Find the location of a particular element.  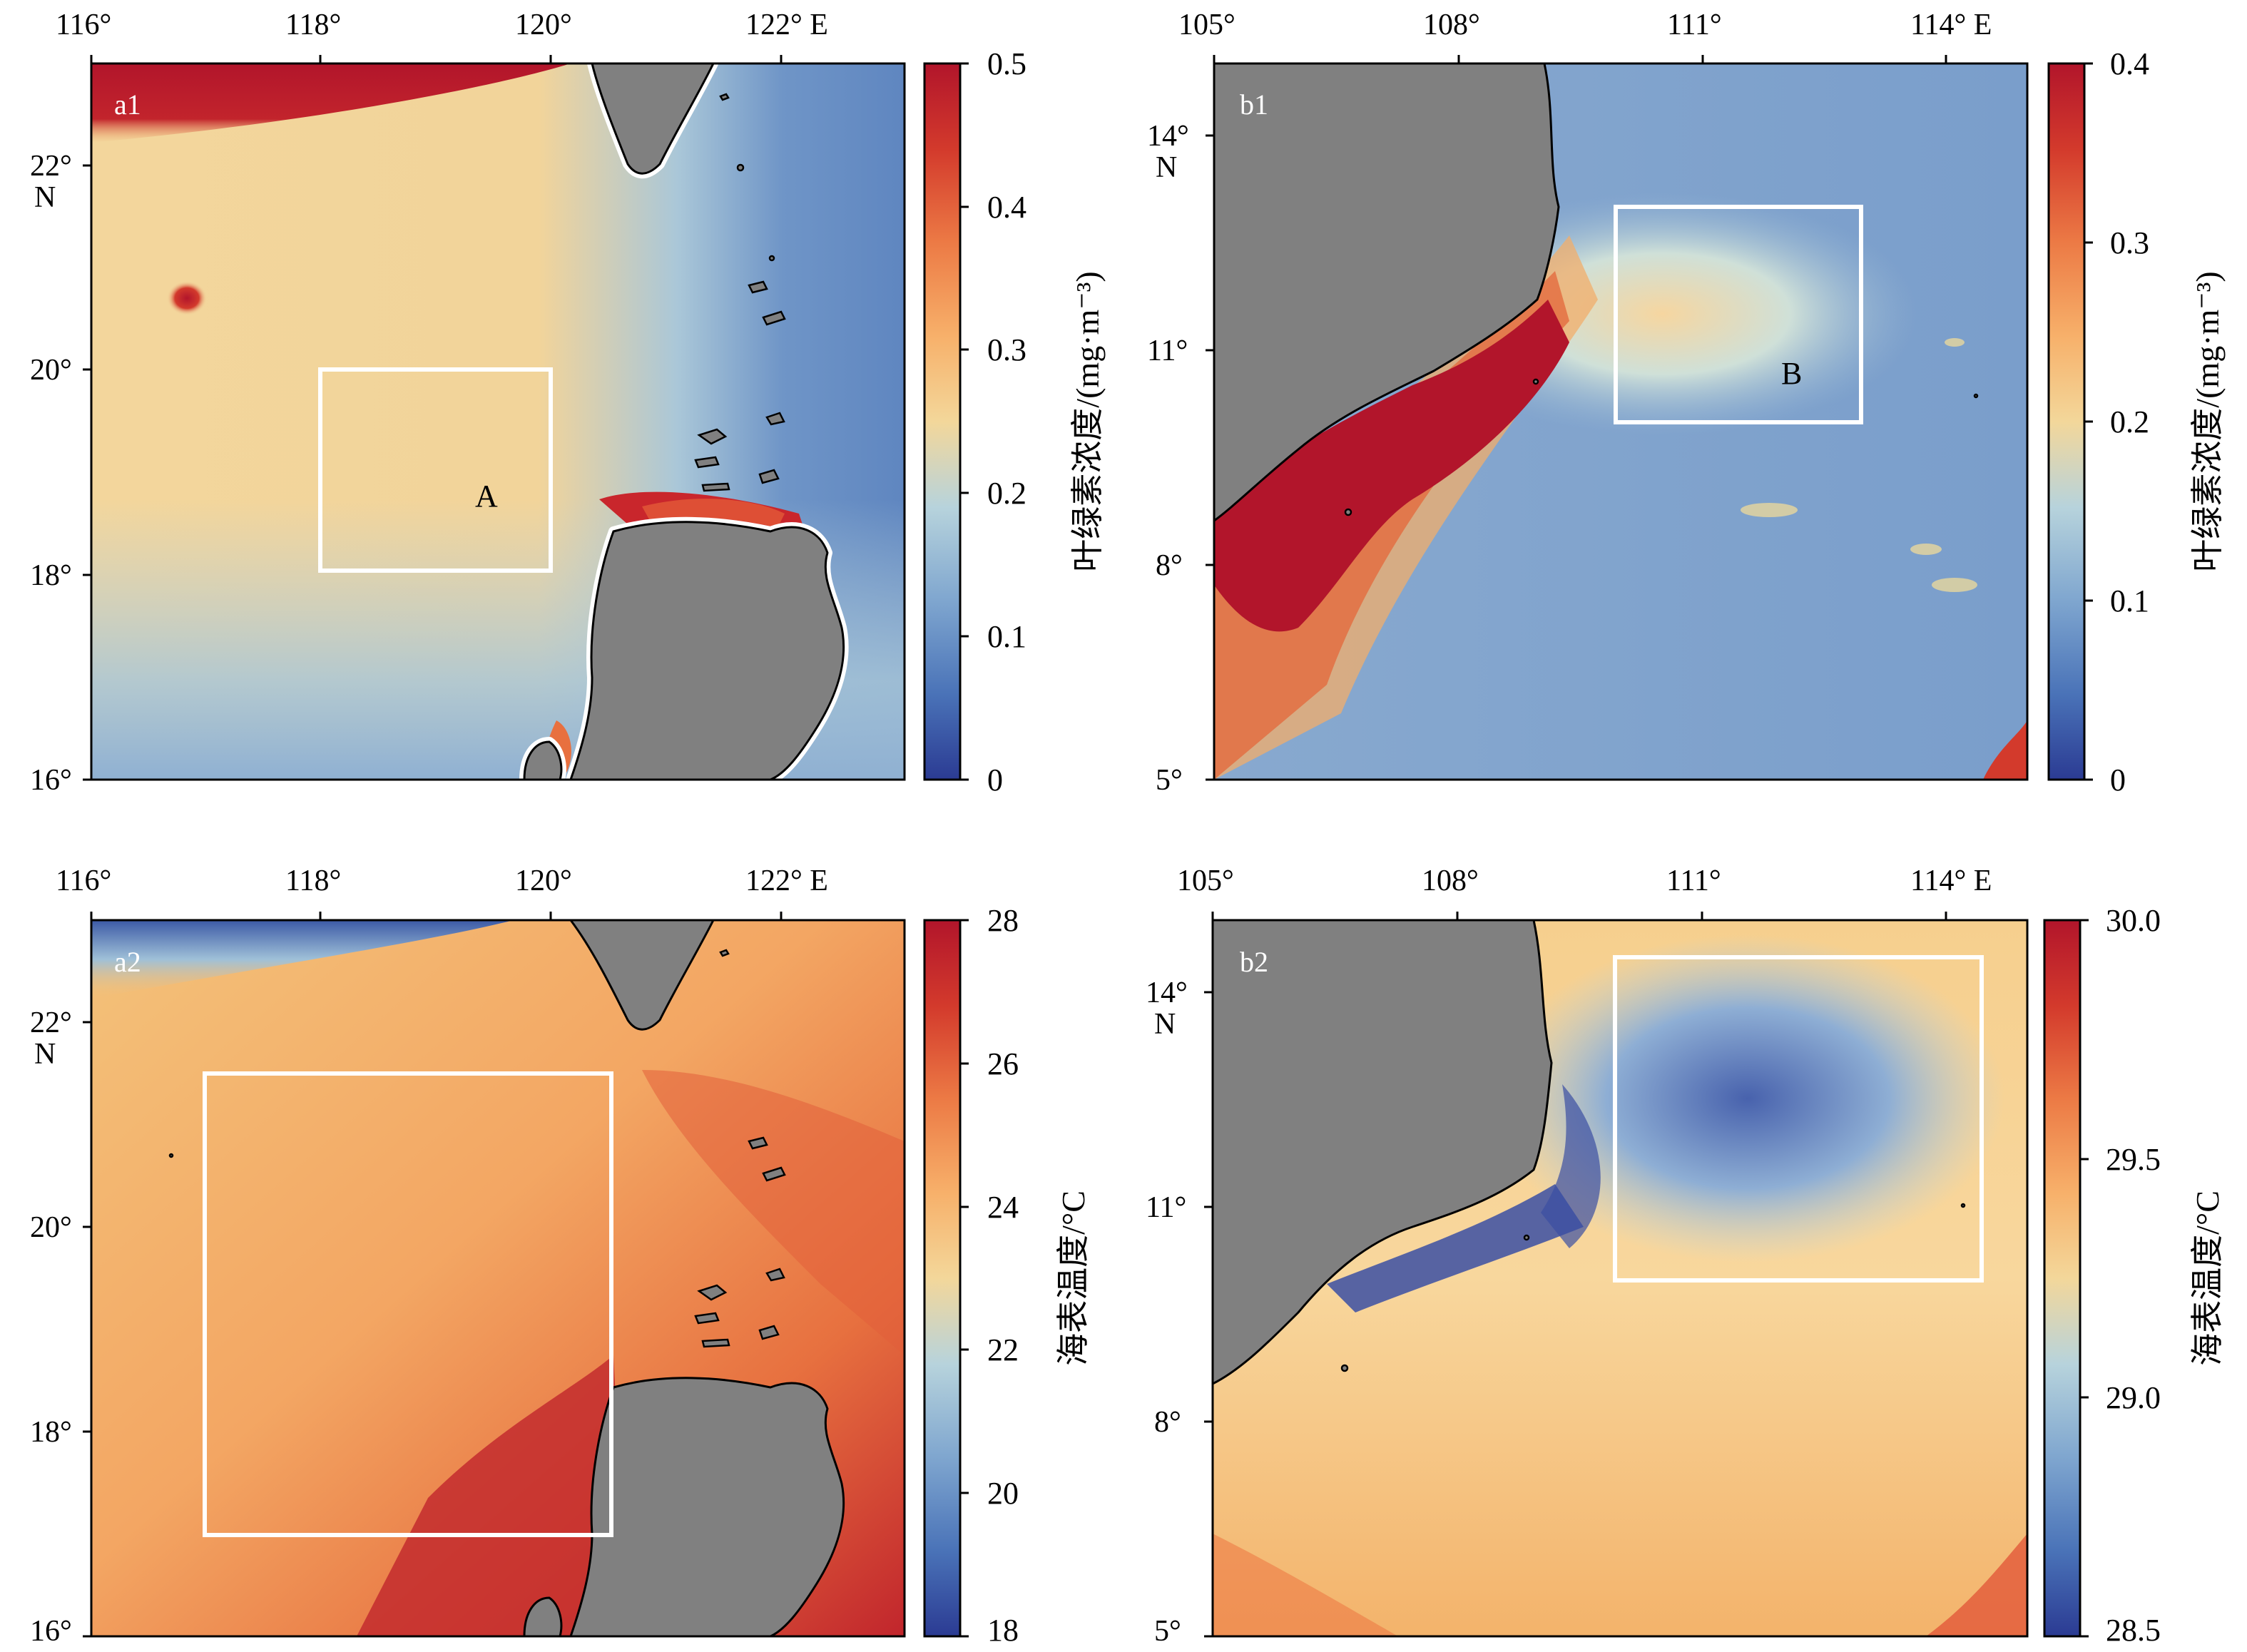

panel-label-a1: a1 is located at coordinates (127, 104).